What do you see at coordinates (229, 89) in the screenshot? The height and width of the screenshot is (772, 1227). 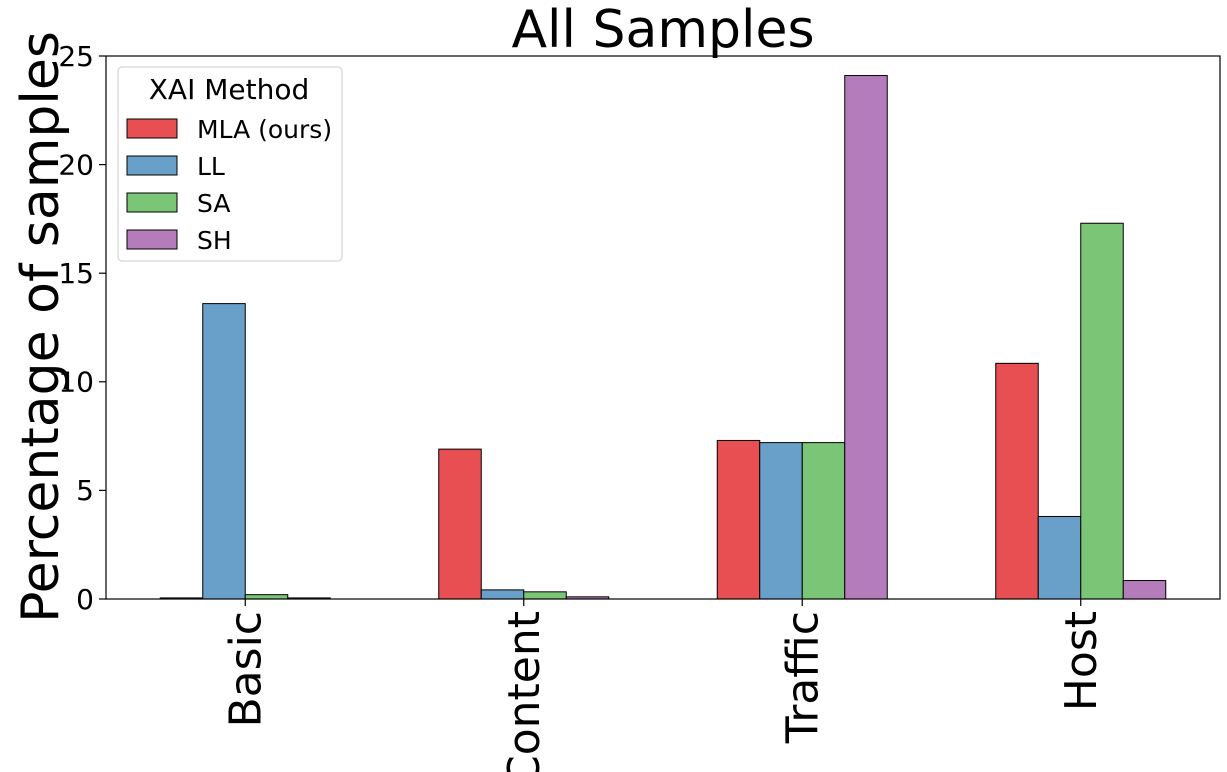 I see `legend-title: XAI Method` at bounding box center [229, 89].